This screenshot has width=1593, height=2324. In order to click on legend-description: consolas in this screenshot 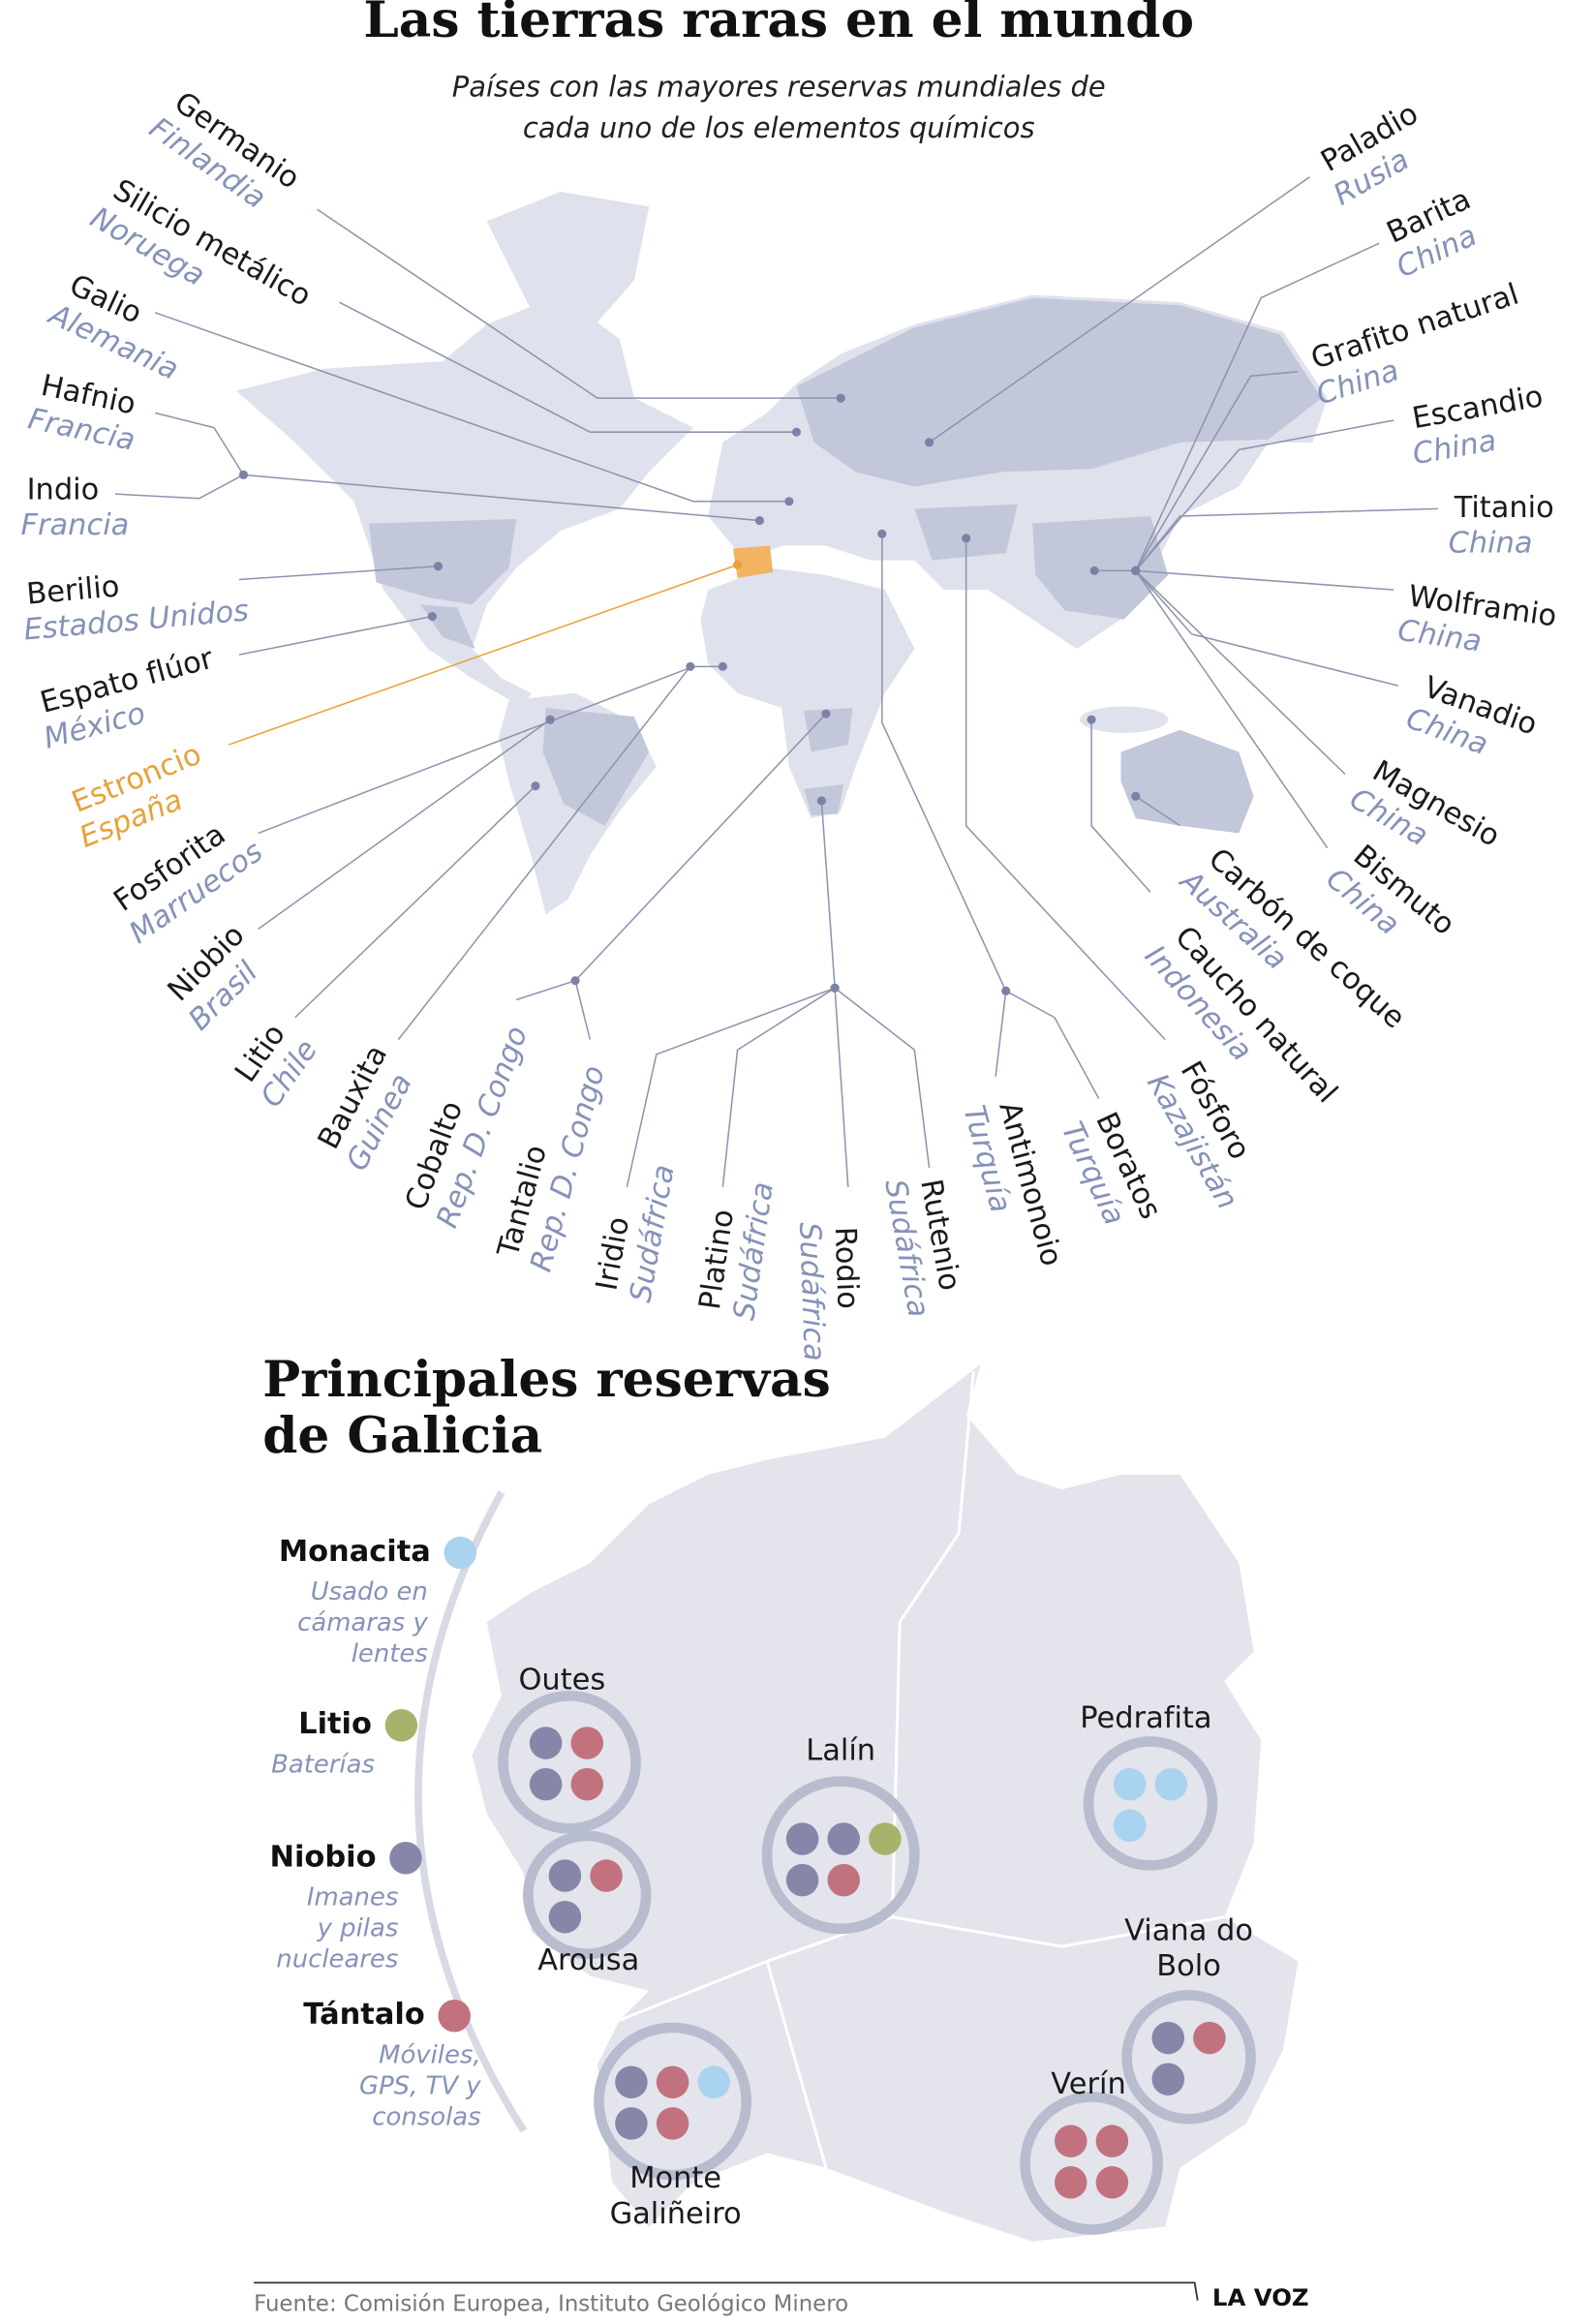, I will do `click(426, 2116)`.